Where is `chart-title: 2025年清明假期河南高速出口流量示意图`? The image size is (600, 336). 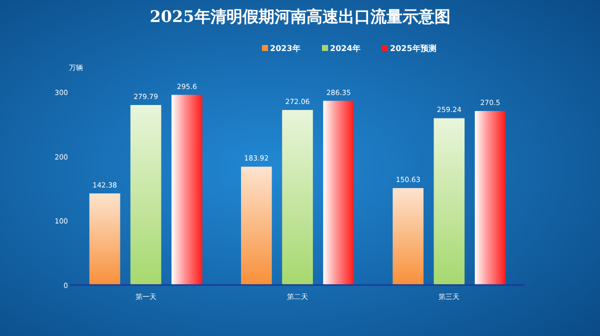 chart-title: 2025年清明假期河南高速出口流量示意图 is located at coordinates (300, 16).